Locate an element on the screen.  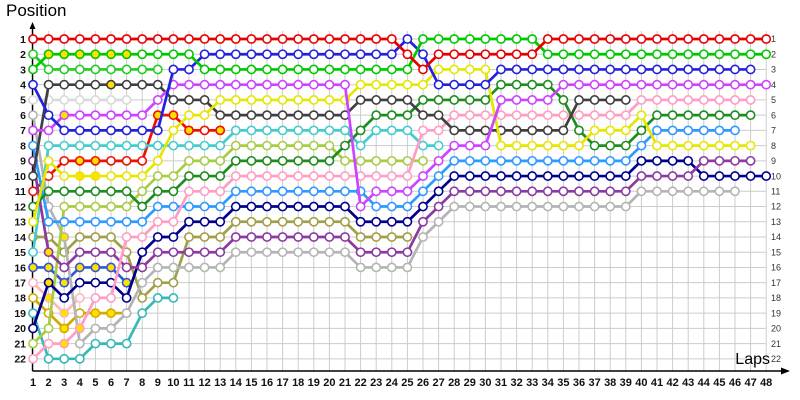
x-tick-label: 40 is located at coordinates (641, 383).